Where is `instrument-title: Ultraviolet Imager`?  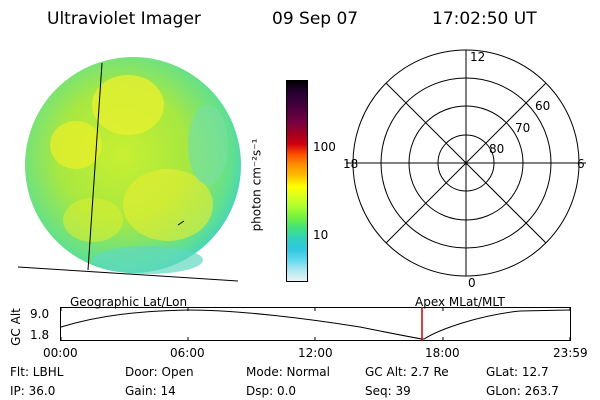 instrument-title: Ultraviolet Imager is located at coordinates (124, 19).